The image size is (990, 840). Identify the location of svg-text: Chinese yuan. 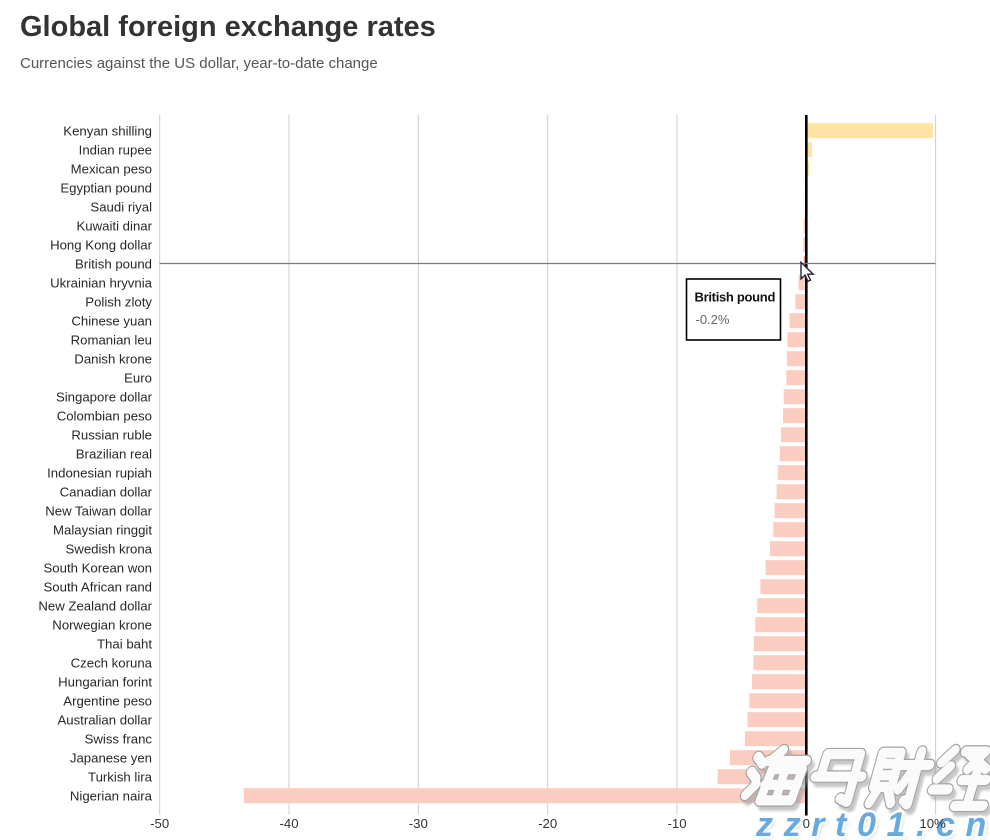
(111, 320).